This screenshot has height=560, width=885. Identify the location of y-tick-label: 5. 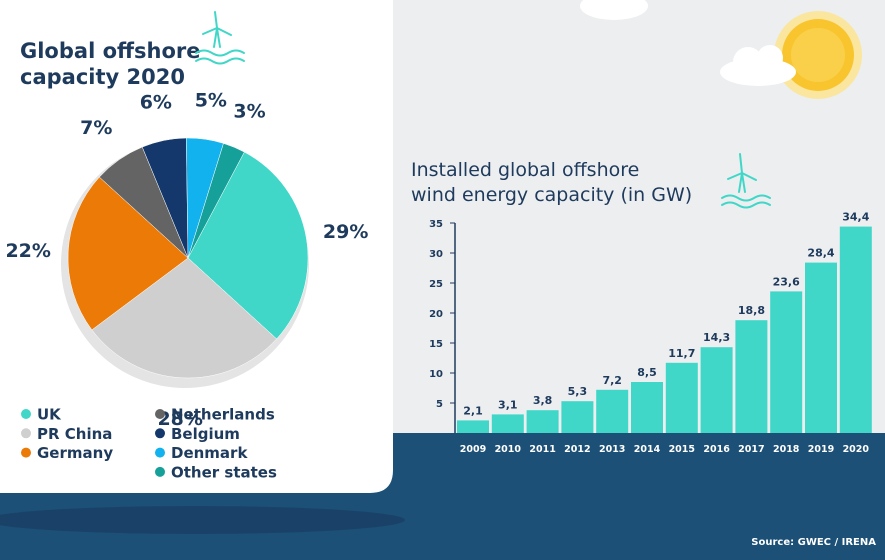
(439, 404).